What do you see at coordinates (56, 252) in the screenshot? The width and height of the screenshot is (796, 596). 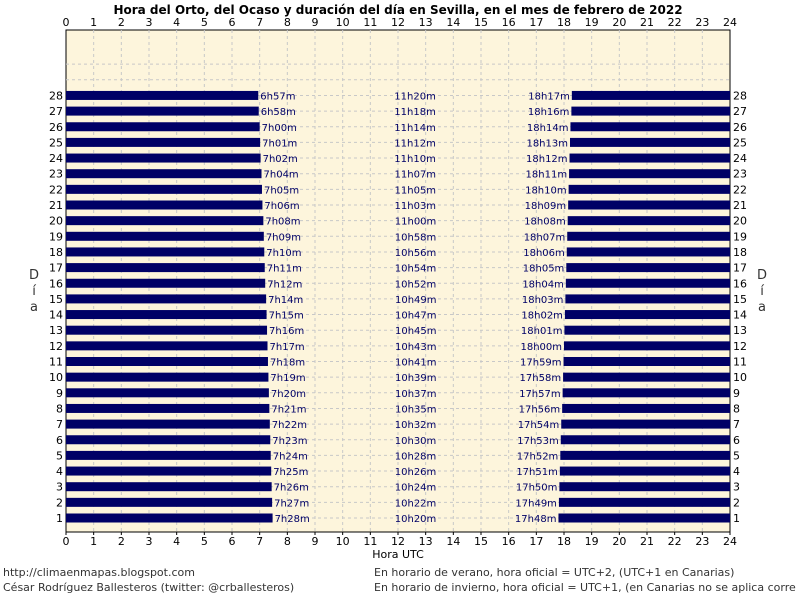 I see `y-tick-left: 18` at bounding box center [56, 252].